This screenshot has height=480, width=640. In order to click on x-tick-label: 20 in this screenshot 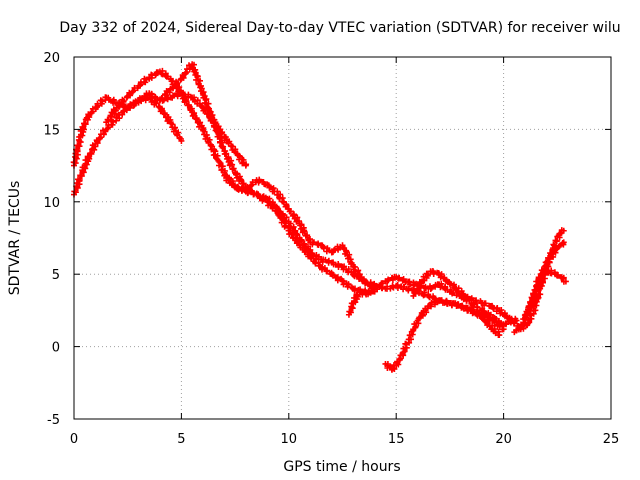, I will do `click(503, 439)`.